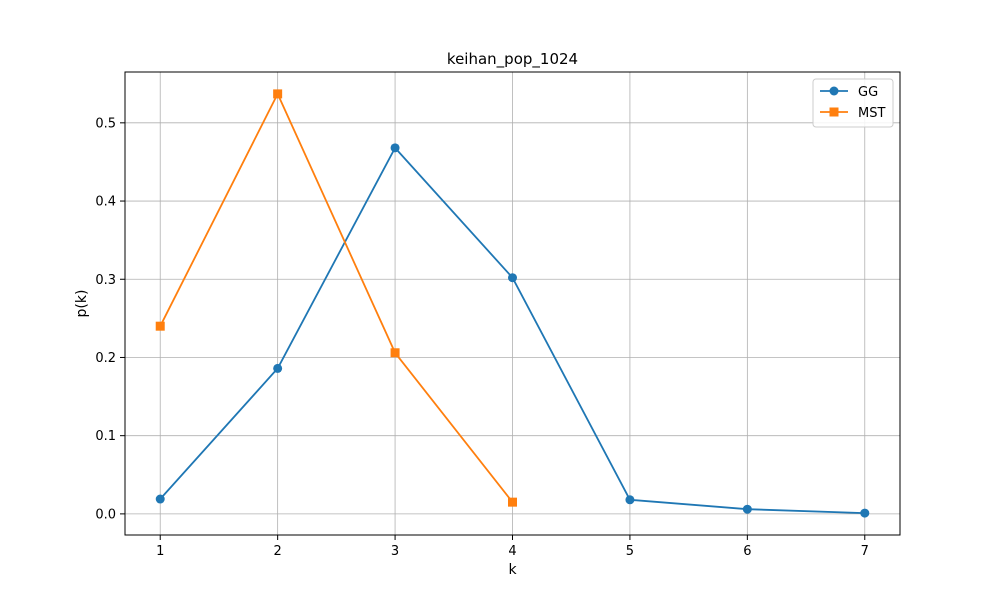 Image resolution: width=1000 pixels, height=600 pixels. Describe the element at coordinates (105, 202) in the screenshot. I see `y-tick-label: 0.4` at that location.